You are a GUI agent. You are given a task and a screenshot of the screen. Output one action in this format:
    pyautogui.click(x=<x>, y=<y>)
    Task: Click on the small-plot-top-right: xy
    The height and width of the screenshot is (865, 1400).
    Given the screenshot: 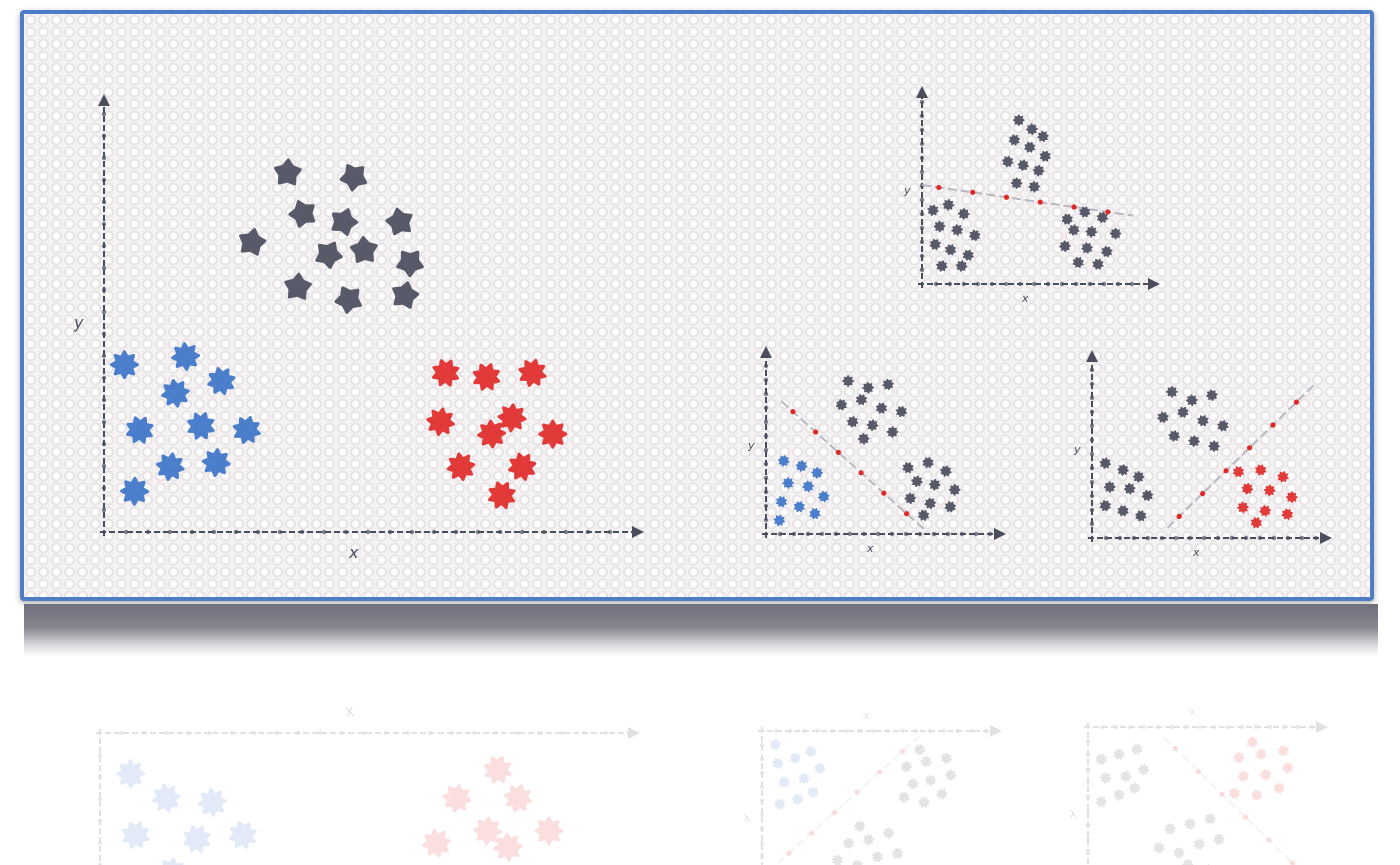 What is the action you would take?
    pyautogui.click(x=1031, y=195)
    